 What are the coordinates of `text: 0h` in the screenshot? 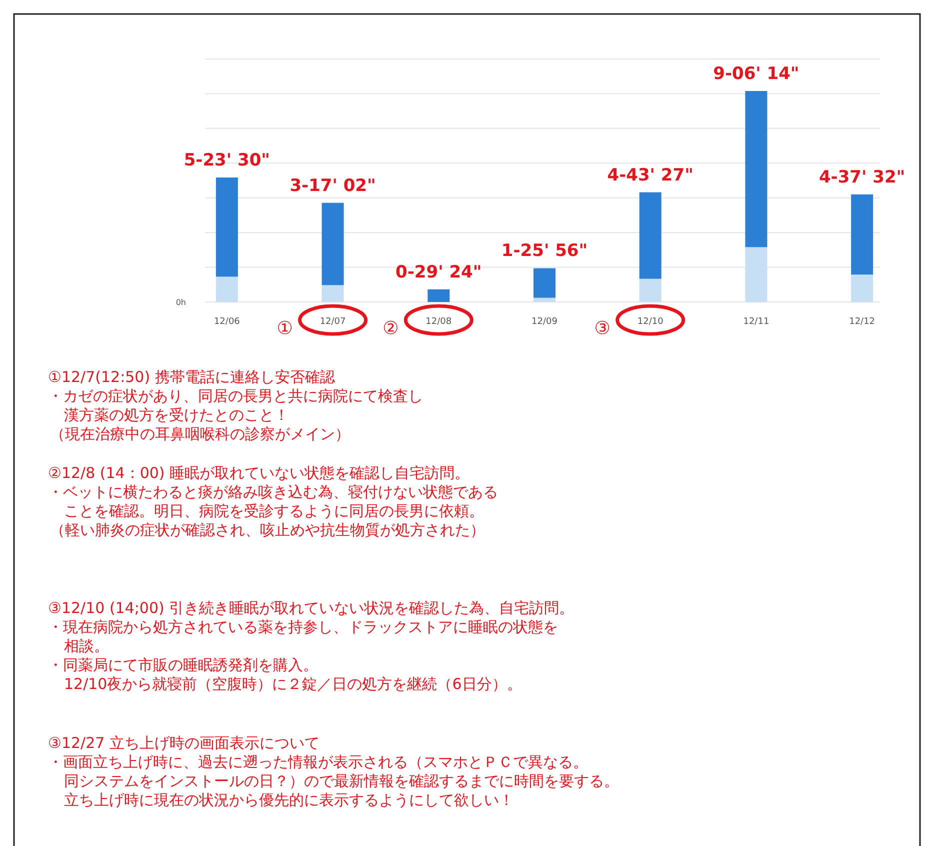 It's located at (181, 302).